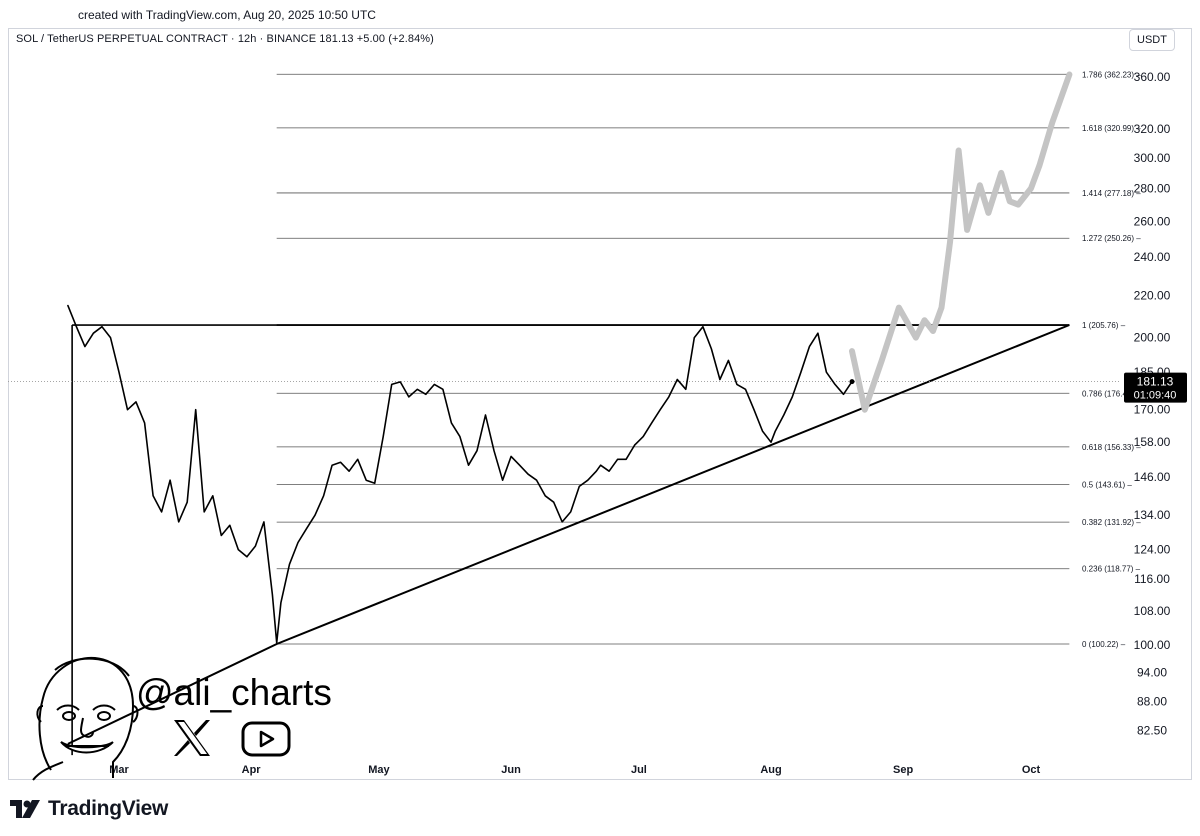  I want to click on avatar-sketch, so click(85, 718).